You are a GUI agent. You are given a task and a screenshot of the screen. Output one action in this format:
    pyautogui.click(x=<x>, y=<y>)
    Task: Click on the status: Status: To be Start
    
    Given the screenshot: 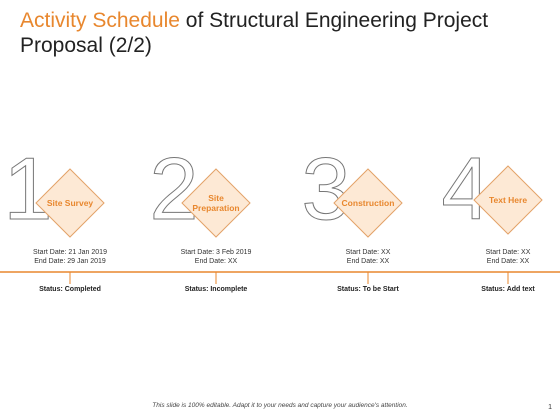 What is the action you would take?
    pyautogui.click(x=368, y=289)
    